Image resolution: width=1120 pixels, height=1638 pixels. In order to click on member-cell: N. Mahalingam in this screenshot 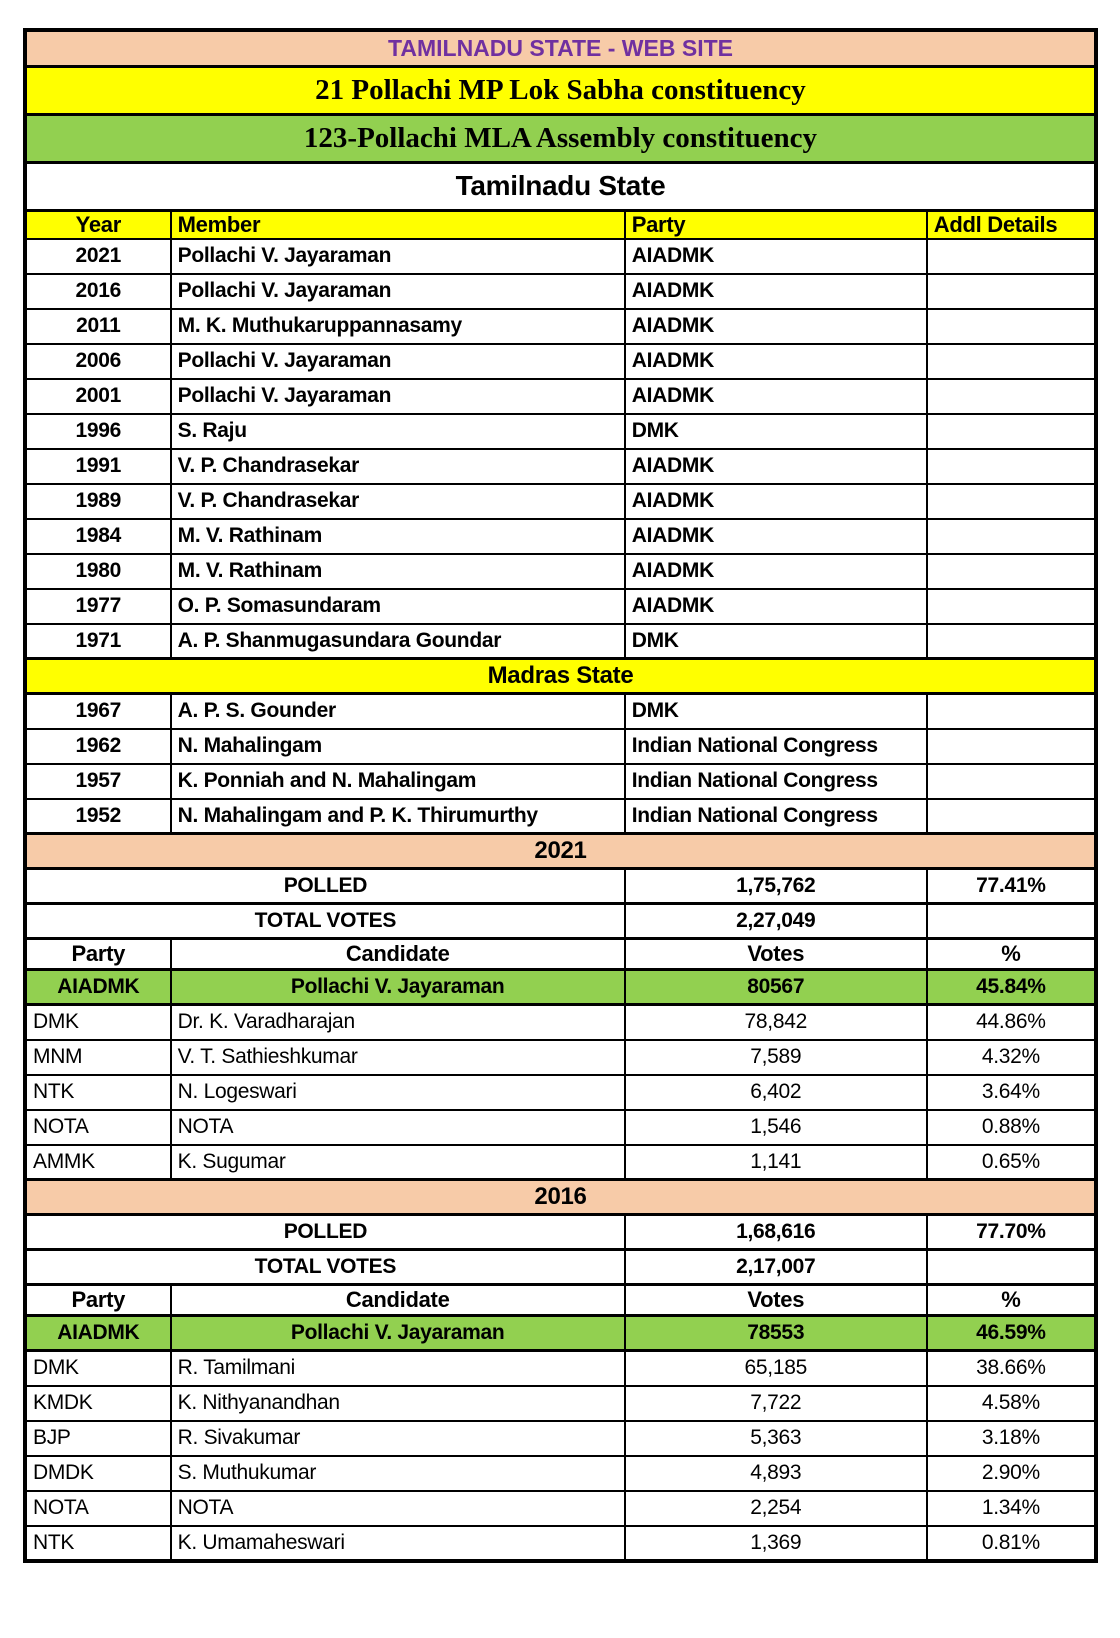, I will do `click(397, 746)`.